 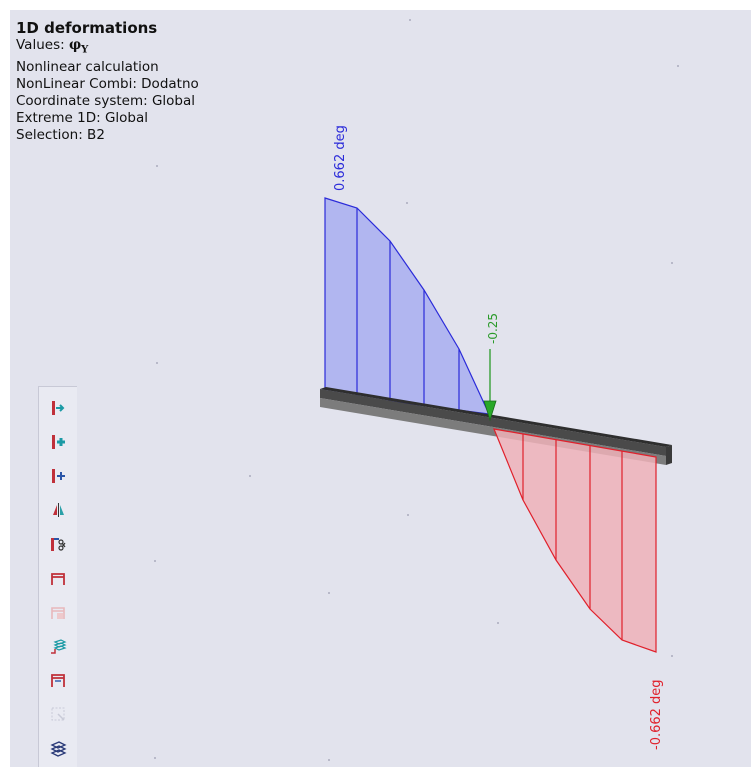 What do you see at coordinates (58, 442) in the screenshot?
I see `beam-add-icon` at bounding box center [58, 442].